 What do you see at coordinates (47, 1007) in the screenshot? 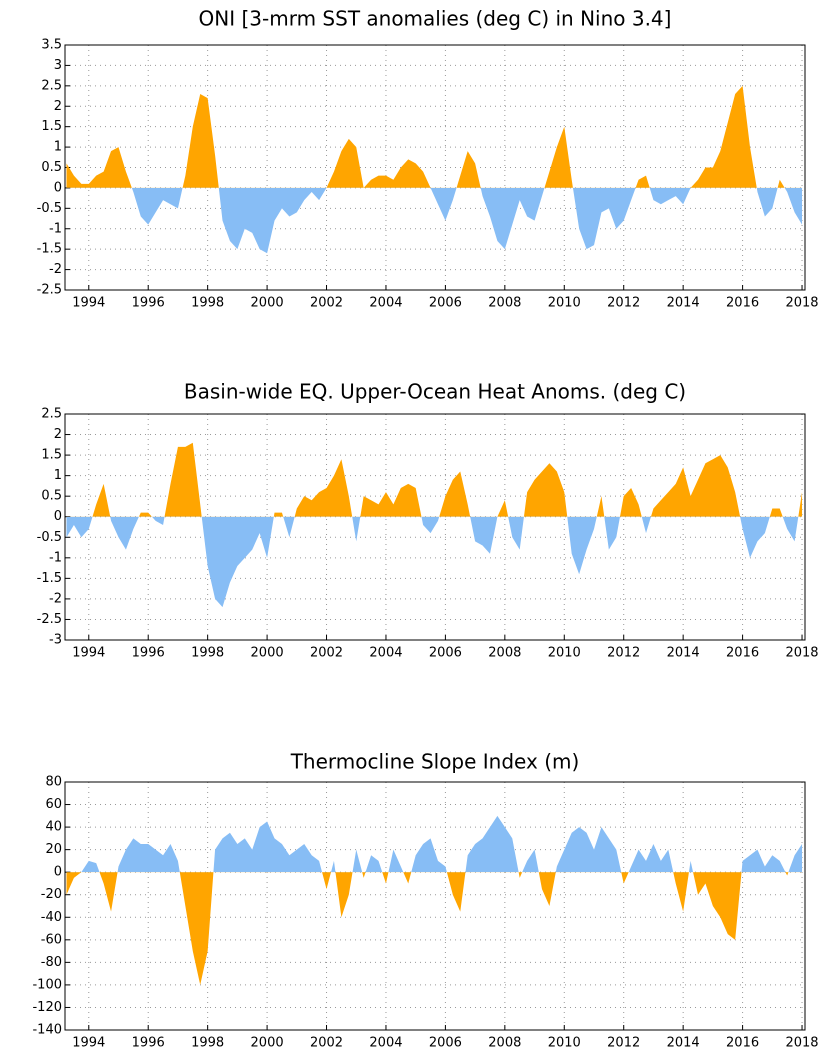
I see `y-tick-label: -120` at bounding box center [47, 1007].